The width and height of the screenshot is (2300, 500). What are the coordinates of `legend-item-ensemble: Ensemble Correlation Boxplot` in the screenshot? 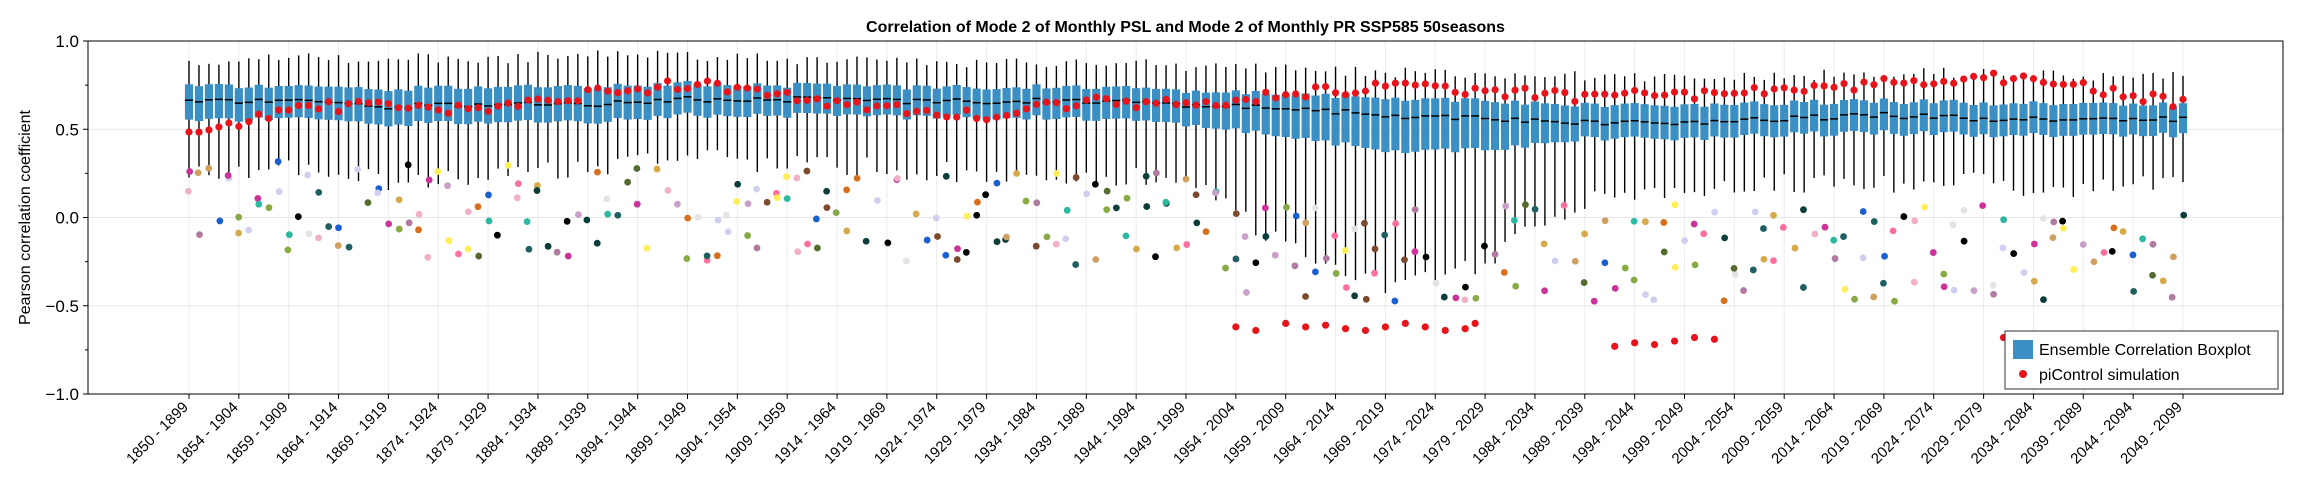 It's located at (2145, 350).